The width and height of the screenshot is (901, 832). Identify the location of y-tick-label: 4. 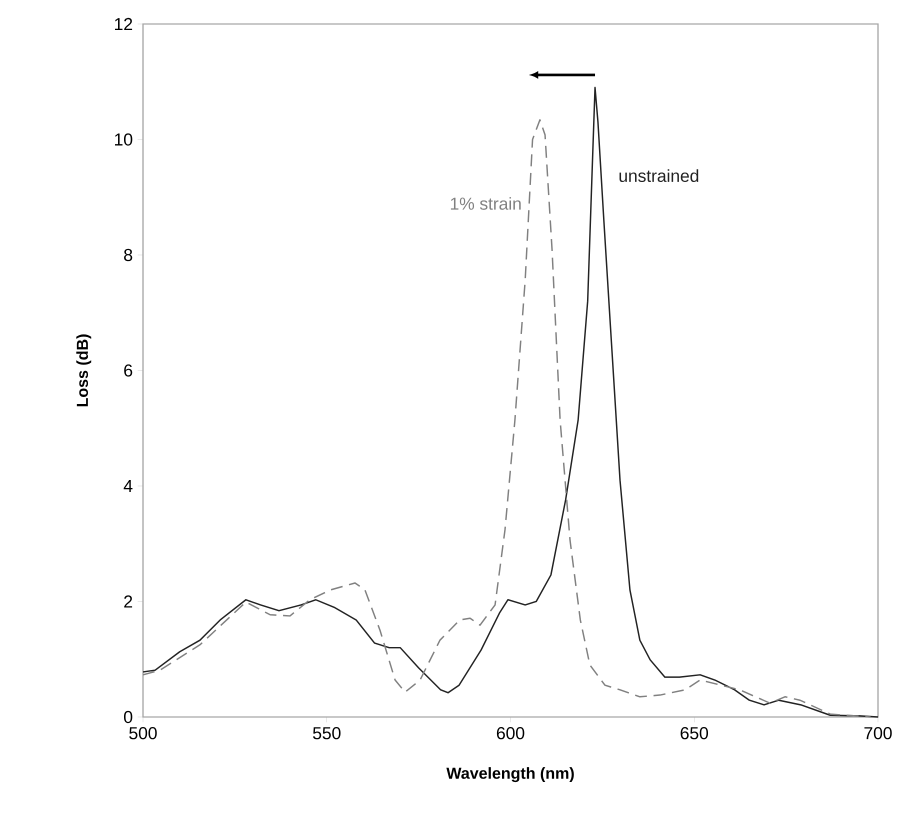
(128, 486).